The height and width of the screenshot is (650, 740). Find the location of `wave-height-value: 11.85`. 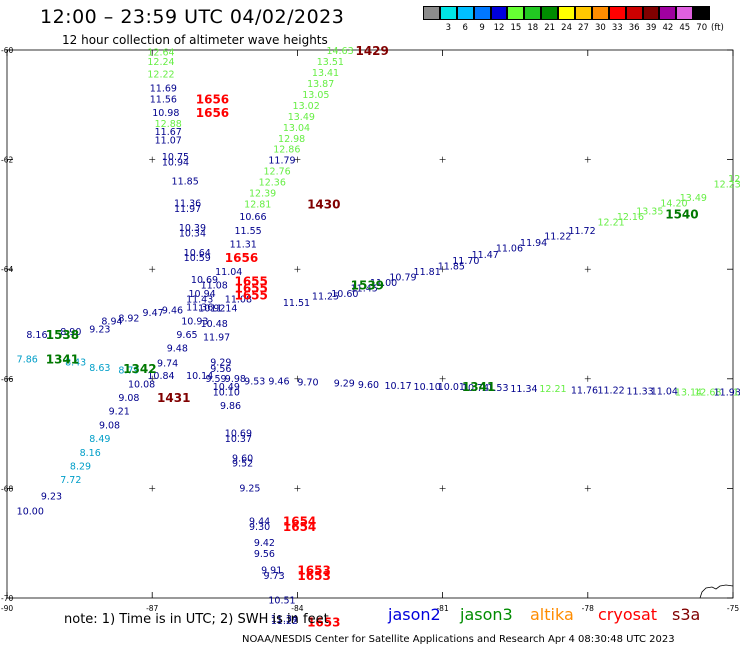

wave-height-value: 11.85 is located at coordinates (185, 182).